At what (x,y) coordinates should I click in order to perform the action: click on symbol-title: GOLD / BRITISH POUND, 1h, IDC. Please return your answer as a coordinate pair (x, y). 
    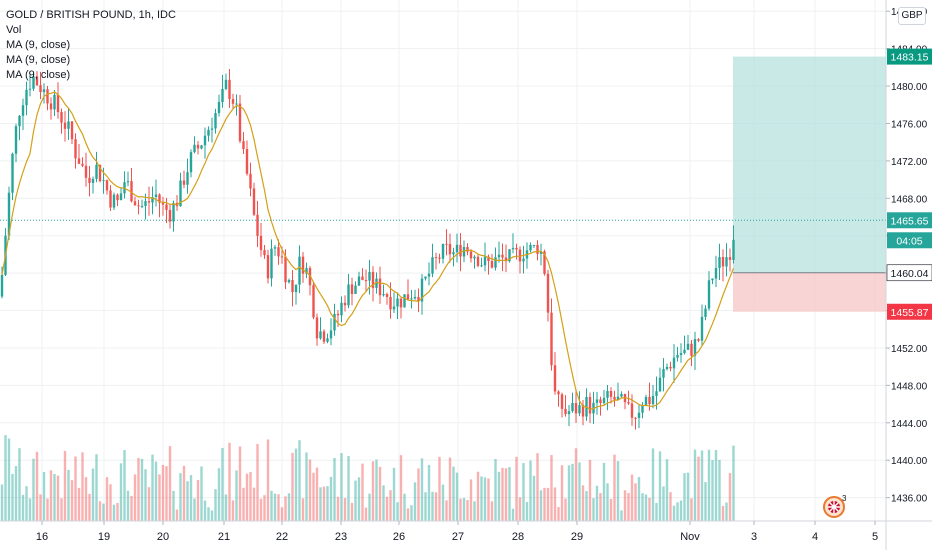
    Looking at the image, I should click on (91, 15).